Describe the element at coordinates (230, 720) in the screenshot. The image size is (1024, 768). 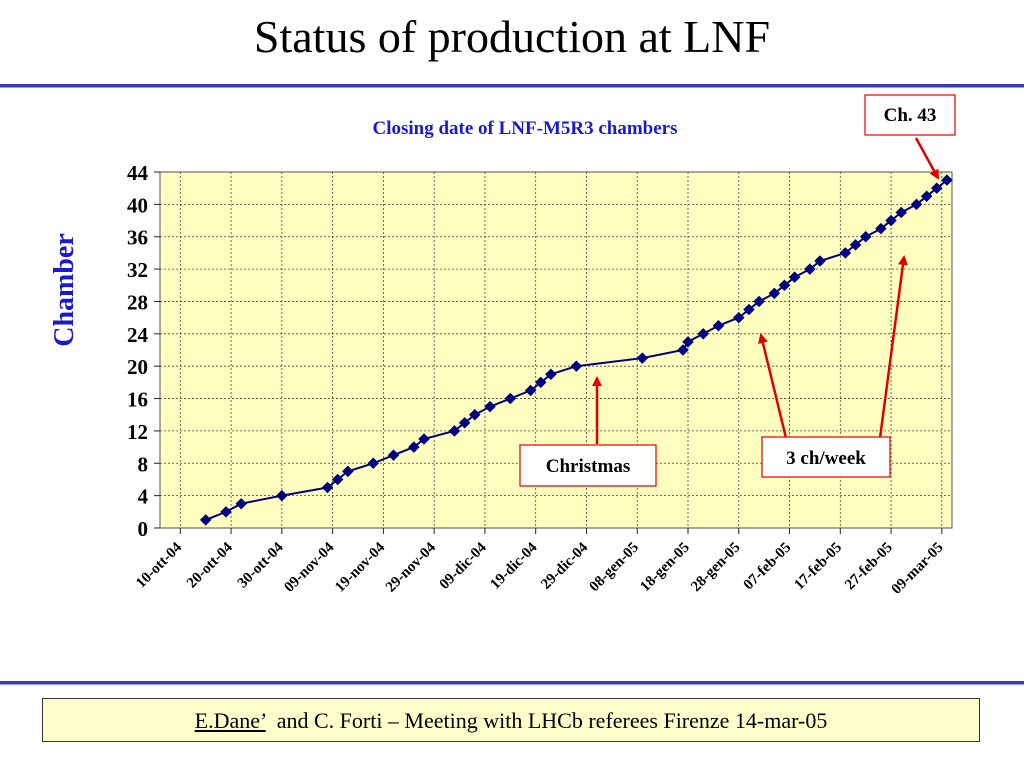
I see `footer-author: E.Dane’` at that location.